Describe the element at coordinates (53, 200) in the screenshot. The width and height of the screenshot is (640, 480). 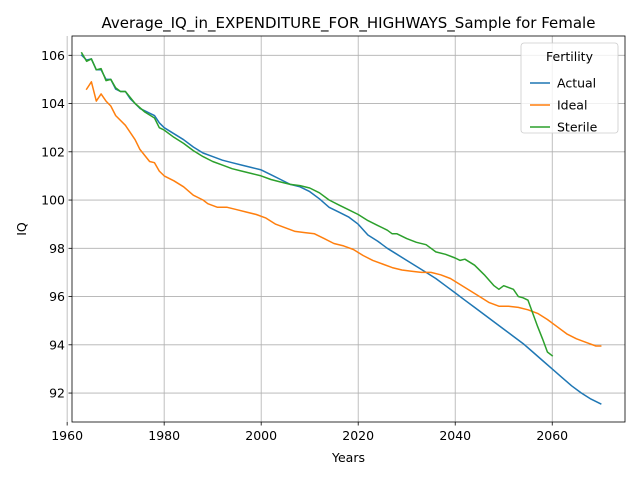
I see `y-tick-label: 100` at that location.